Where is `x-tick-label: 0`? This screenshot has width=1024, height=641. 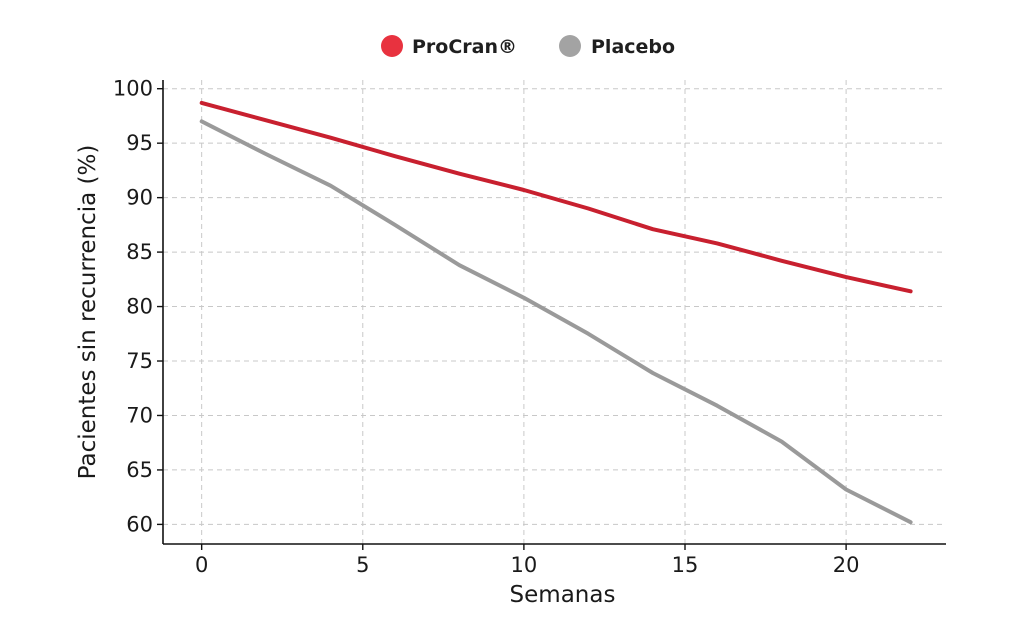 x-tick-label: 0 is located at coordinates (201, 565).